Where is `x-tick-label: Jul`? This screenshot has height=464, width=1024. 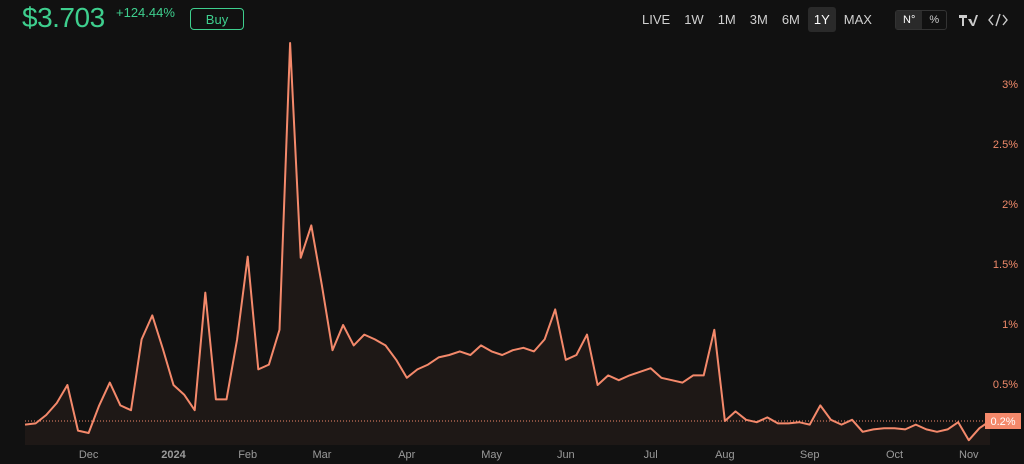 x-tick-label: Jul is located at coordinates (651, 455).